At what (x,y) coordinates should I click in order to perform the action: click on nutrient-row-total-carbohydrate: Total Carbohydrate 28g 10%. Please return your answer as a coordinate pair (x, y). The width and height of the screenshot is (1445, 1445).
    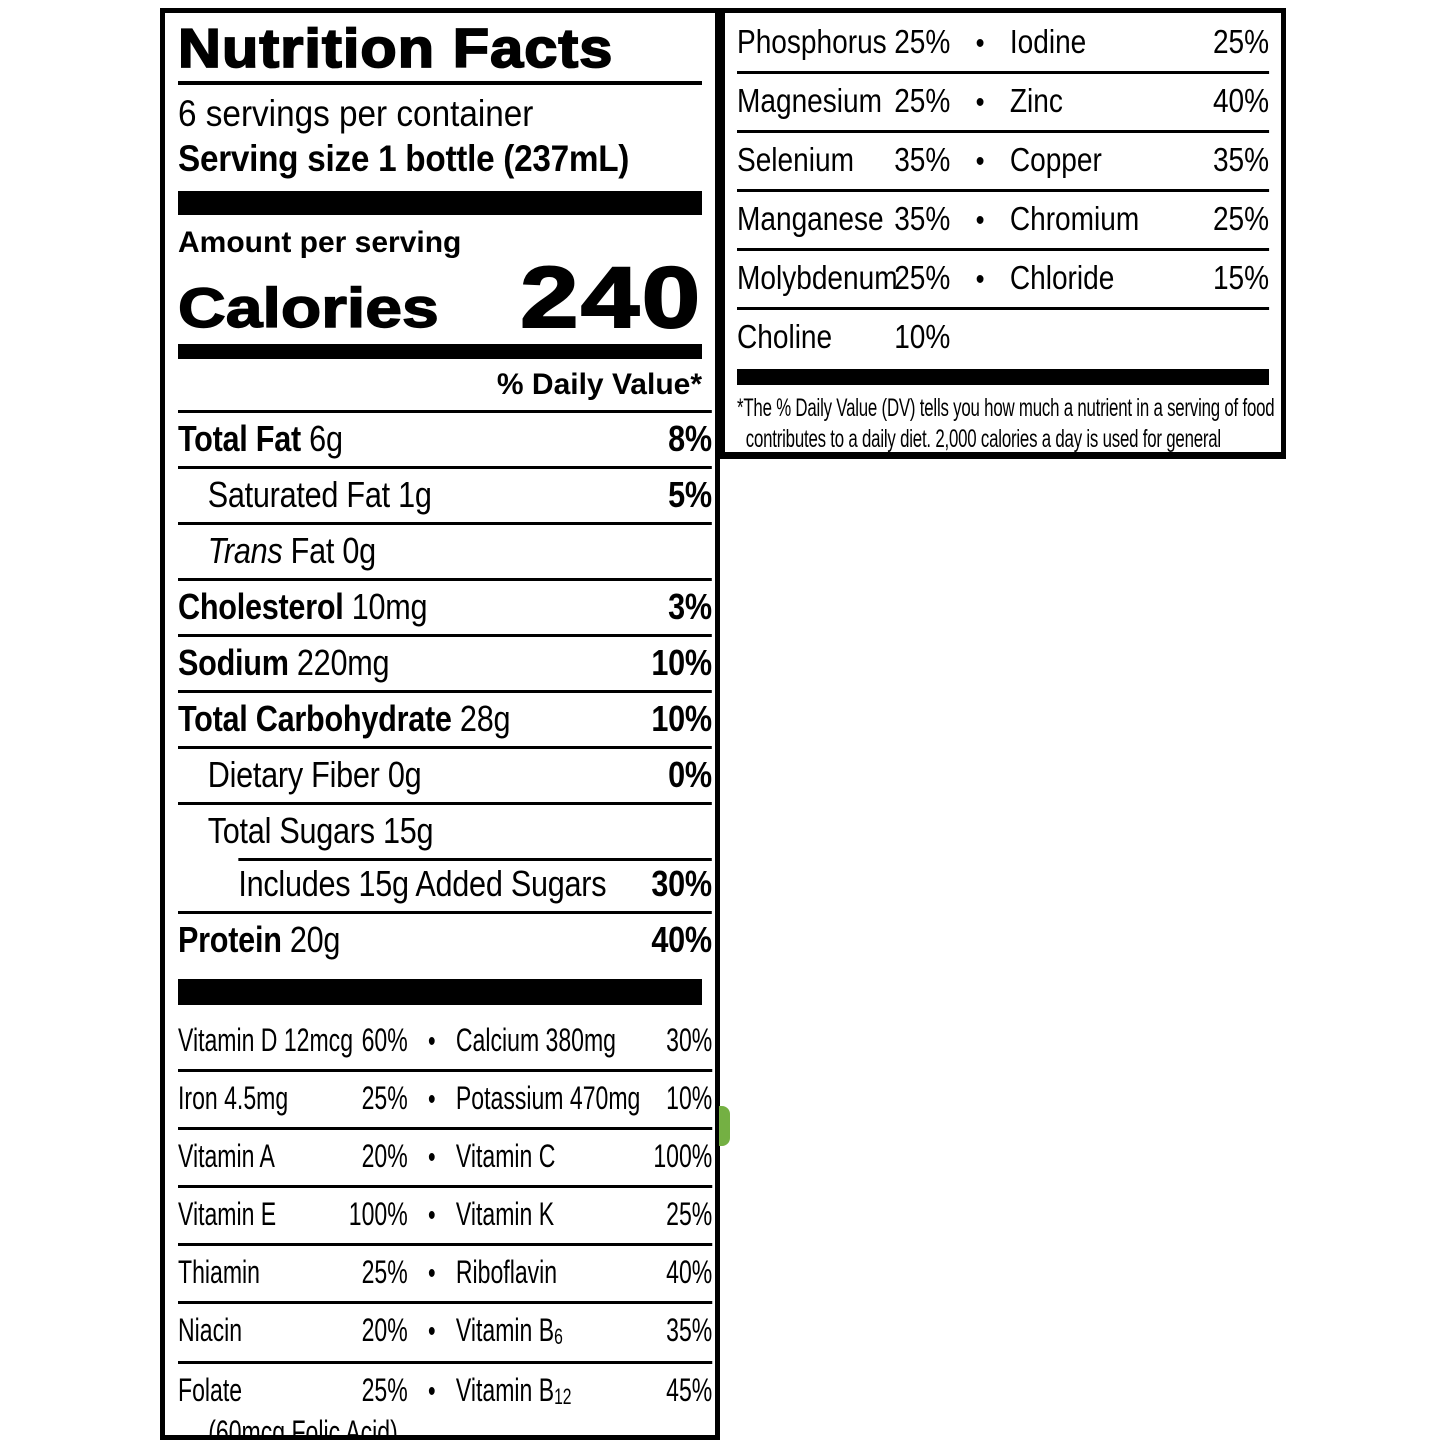
    Looking at the image, I should click on (445, 718).